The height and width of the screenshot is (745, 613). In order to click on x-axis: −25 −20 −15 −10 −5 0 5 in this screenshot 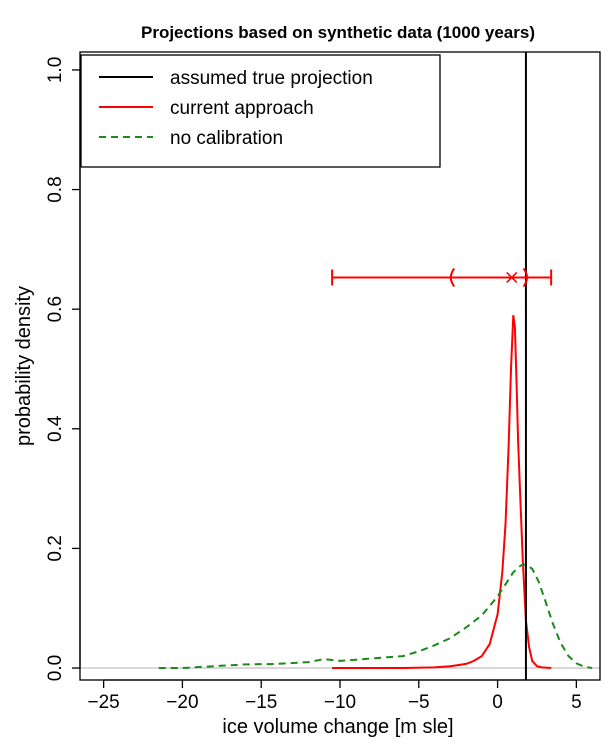, I will do `click(335, 696)`.